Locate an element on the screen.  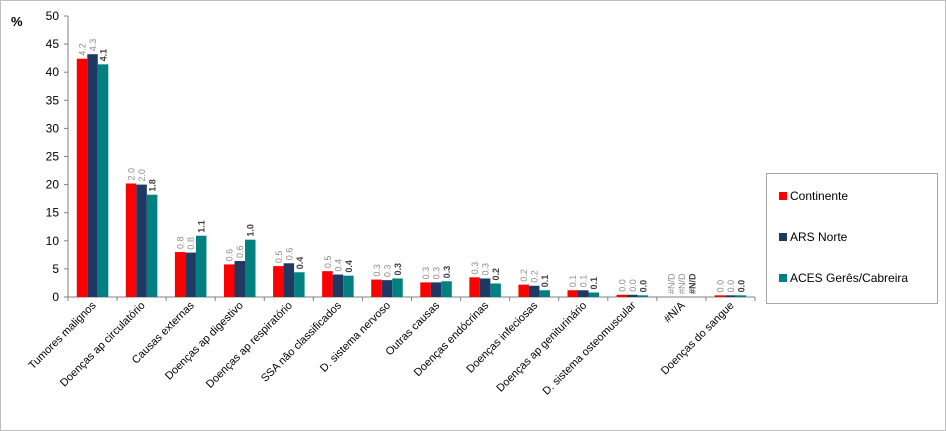
x-tick-label-n-a: #N/A is located at coordinates (675, 312).